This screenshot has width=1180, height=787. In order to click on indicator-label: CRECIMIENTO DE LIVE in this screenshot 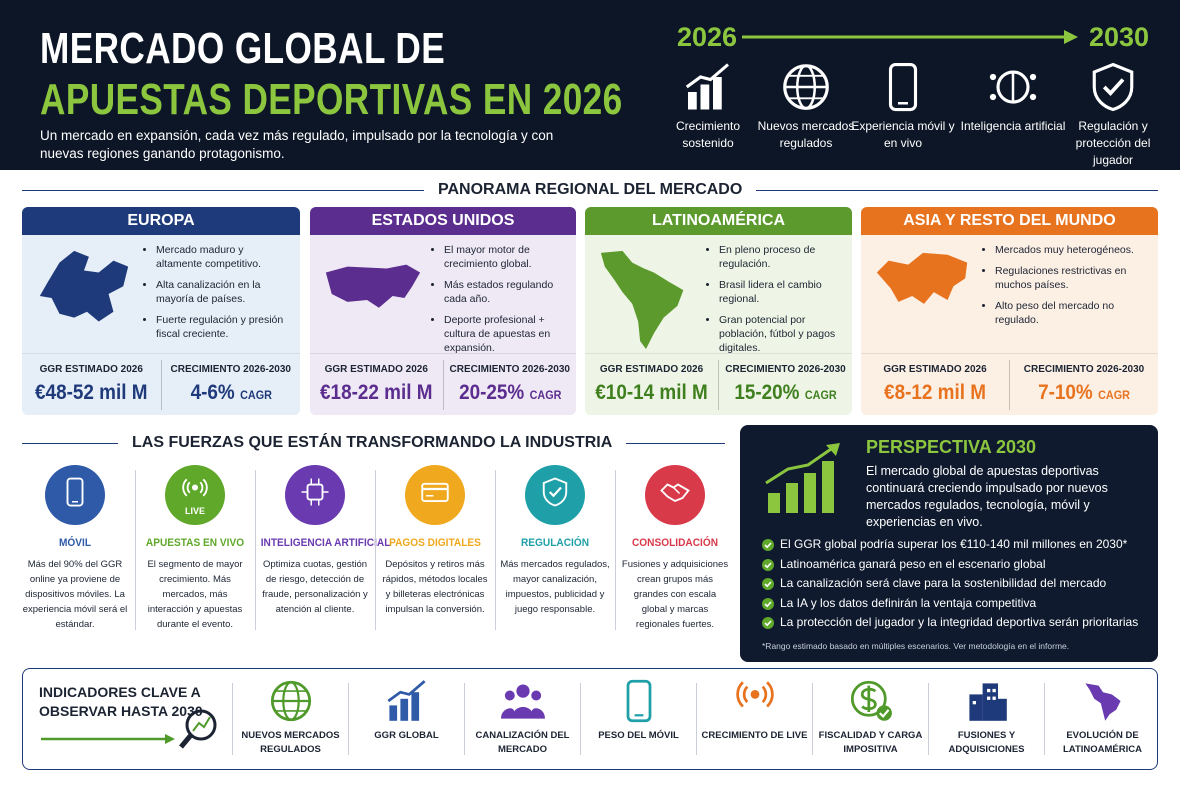, I will do `click(754, 735)`.